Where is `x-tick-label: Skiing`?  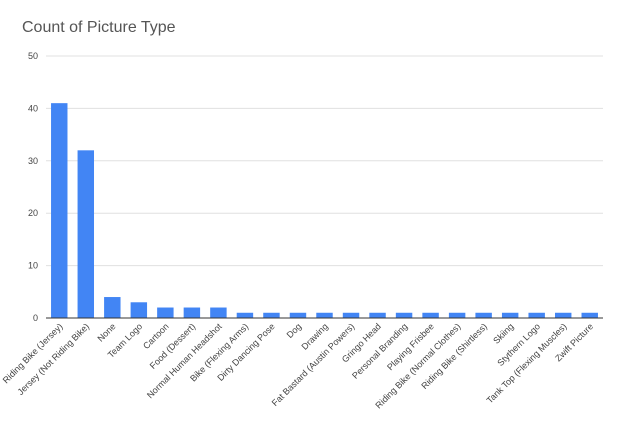 x-tick-label: Skiing is located at coordinates (503, 333).